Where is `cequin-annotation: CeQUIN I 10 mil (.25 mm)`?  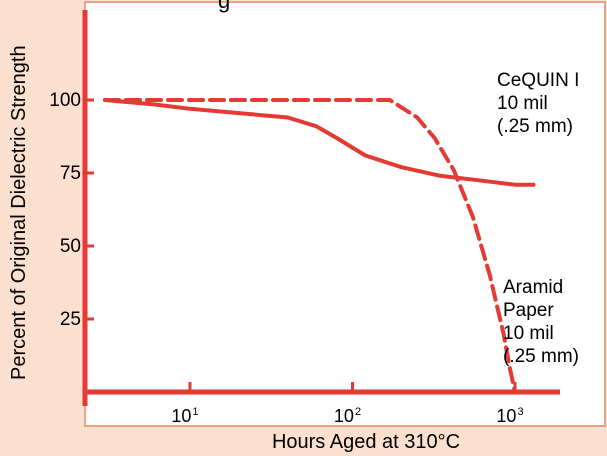
cequin-annotation: CeQUIN I 10 mil (.25 mm) is located at coordinates (538, 103).